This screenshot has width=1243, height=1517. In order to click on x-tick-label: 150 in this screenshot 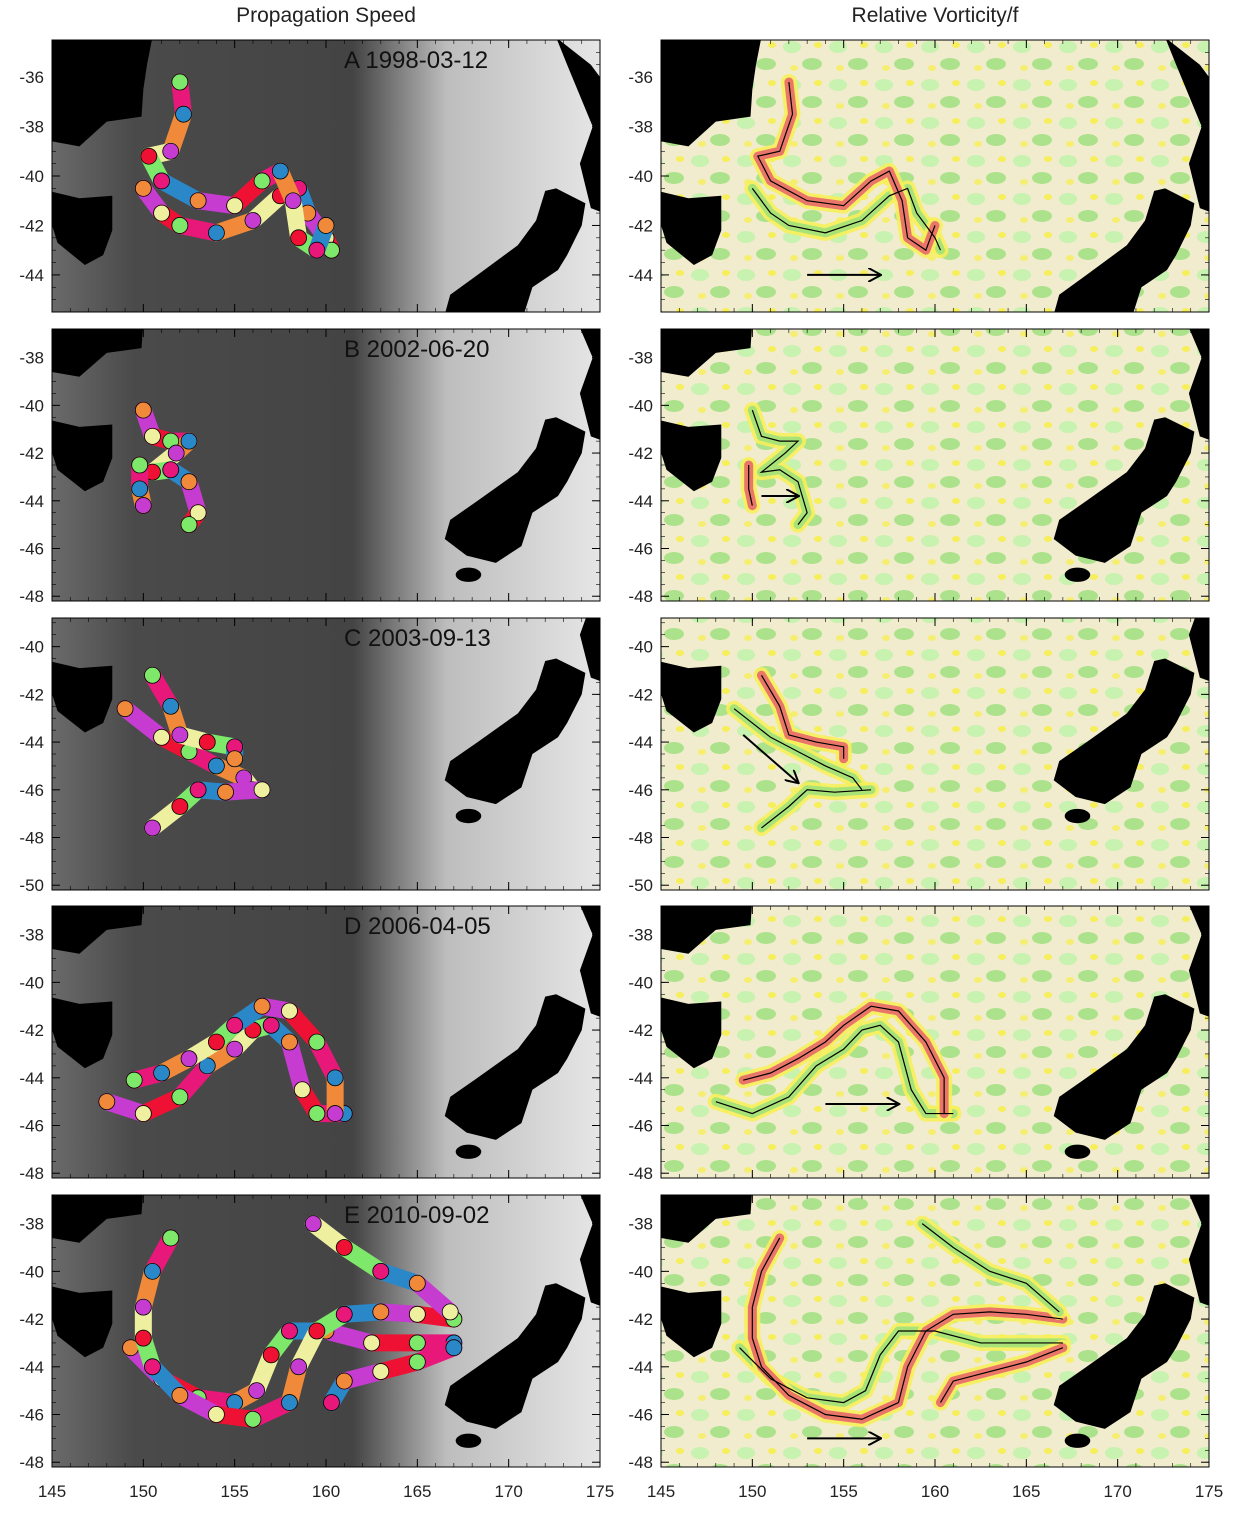, I will do `click(752, 1491)`.